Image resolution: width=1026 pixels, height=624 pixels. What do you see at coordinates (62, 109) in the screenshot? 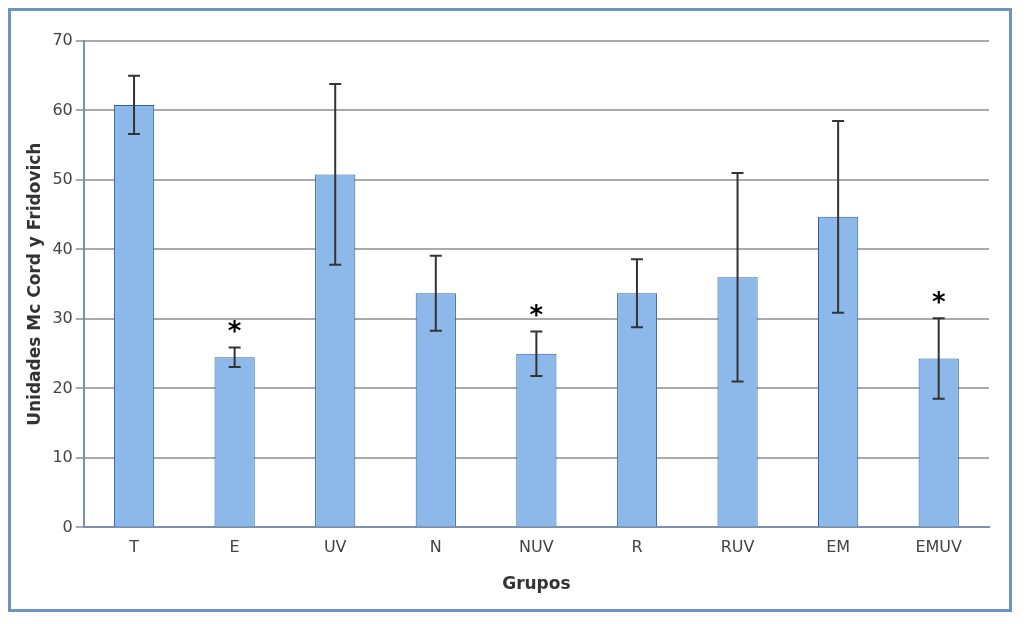
I see `y-tick-label: 60` at bounding box center [62, 109].